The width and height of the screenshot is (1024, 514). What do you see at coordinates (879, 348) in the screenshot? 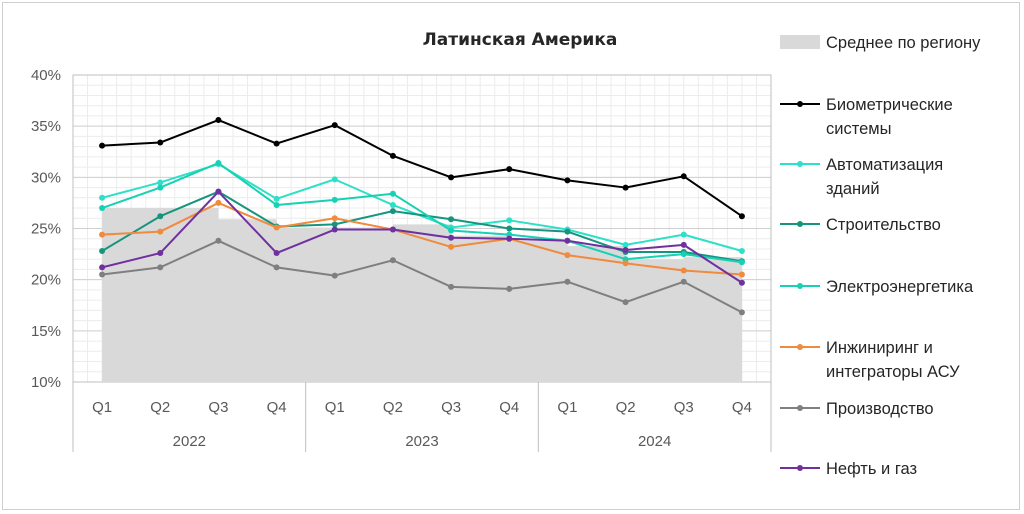
I see `legend-label: Инжиниринг и` at bounding box center [879, 348].